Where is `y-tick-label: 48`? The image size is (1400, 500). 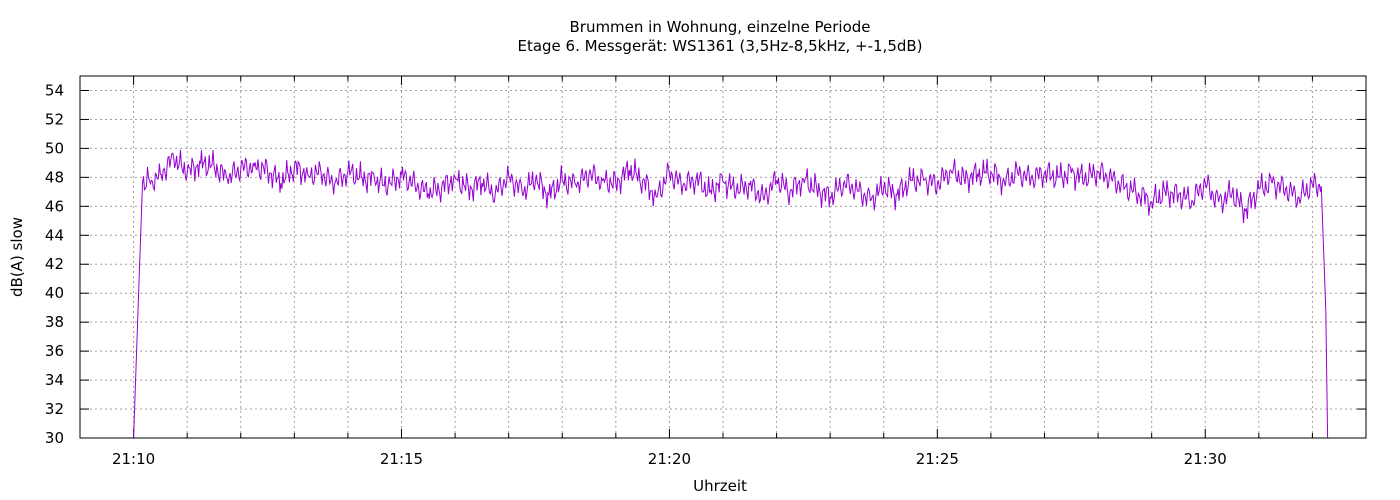
y-tick-label: 48 is located at coordinates (54, 177).